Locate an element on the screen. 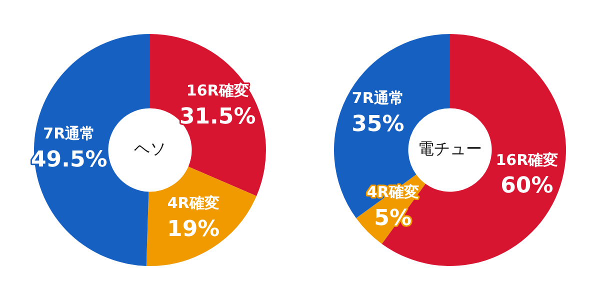 The height and width of the screenshot is (300, 600). data-label: 35% is located at coordinates (378, 124).